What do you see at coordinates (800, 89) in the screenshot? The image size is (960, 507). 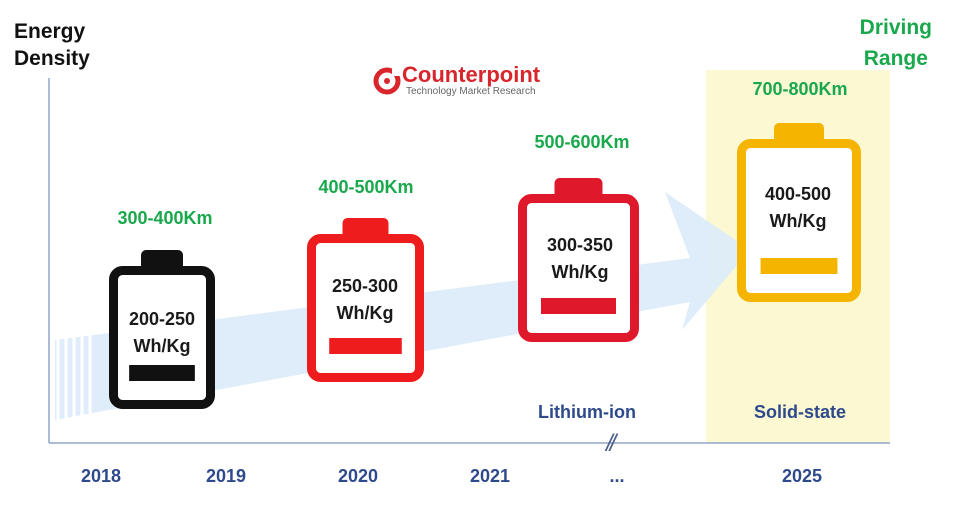 I see `range-label: 700-800Km` at bounding box center [800, 89].